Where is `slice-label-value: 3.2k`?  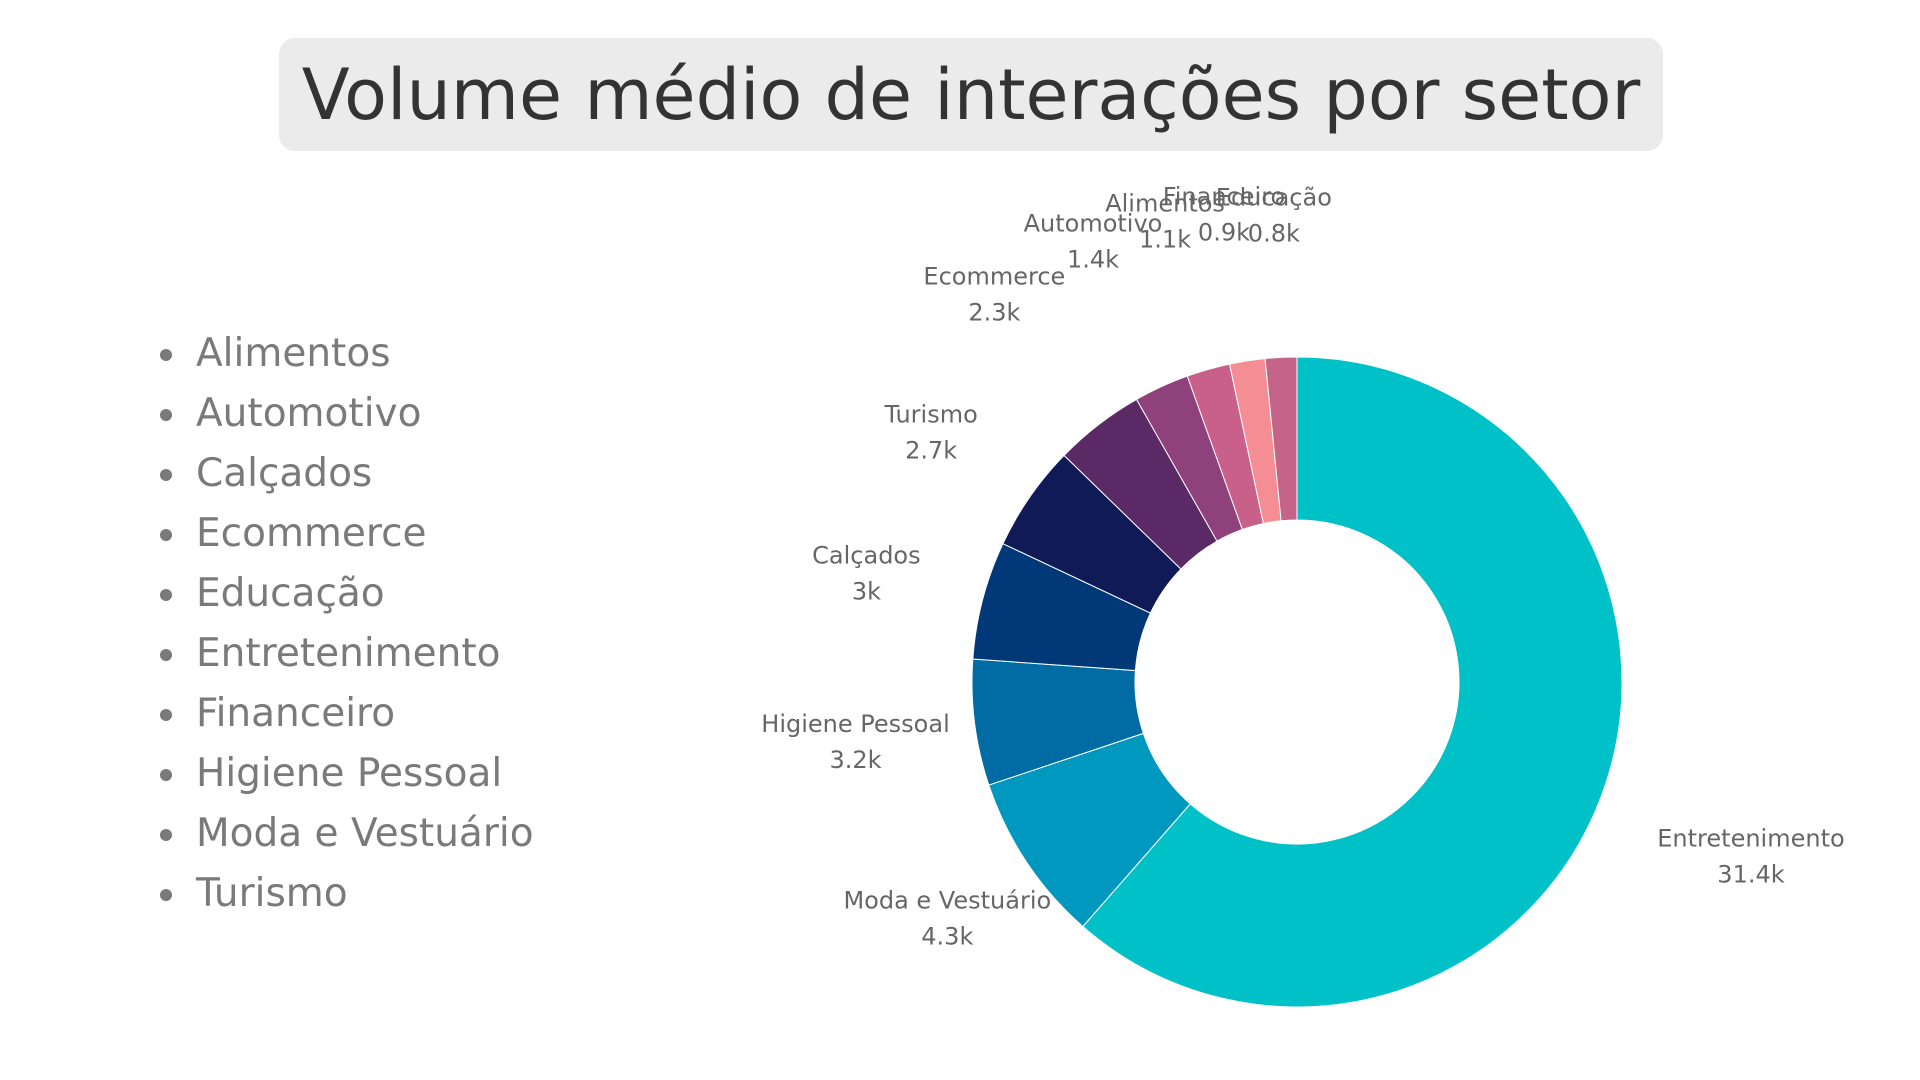
slice-label-value: 3.2k is located at coordinates (855, 760).